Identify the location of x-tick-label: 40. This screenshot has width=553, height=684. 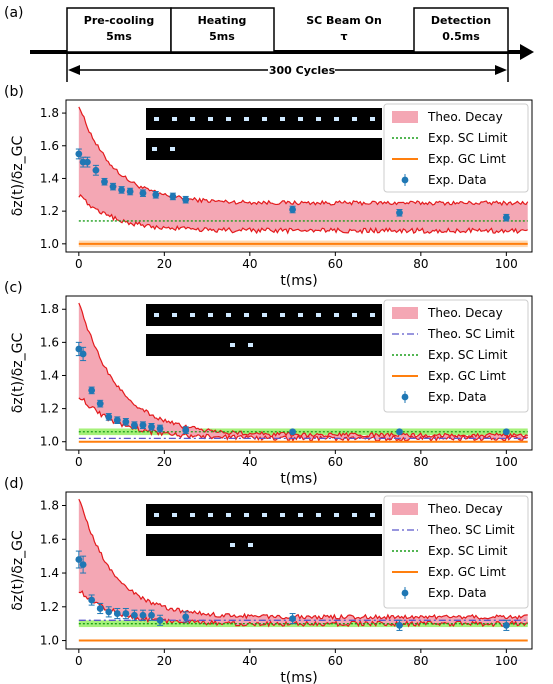
(249, 661).